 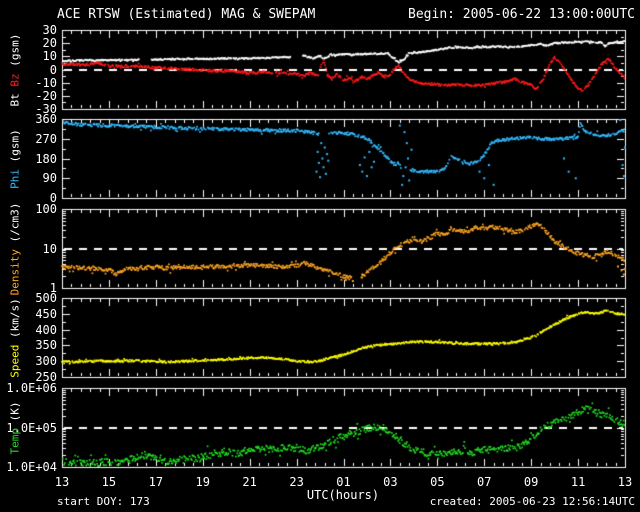 What do you see at coordinates (31, 427) in the screenshot?
I see `y-tick-label-temp: 1.0E+05` at bounding box center [31, 427].